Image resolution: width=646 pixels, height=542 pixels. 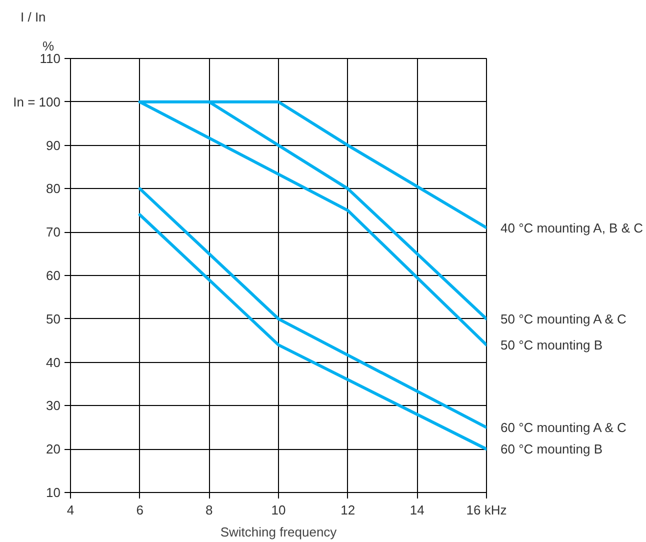 I want to click on y-tick-label: 40, so click(x=53, y=362).